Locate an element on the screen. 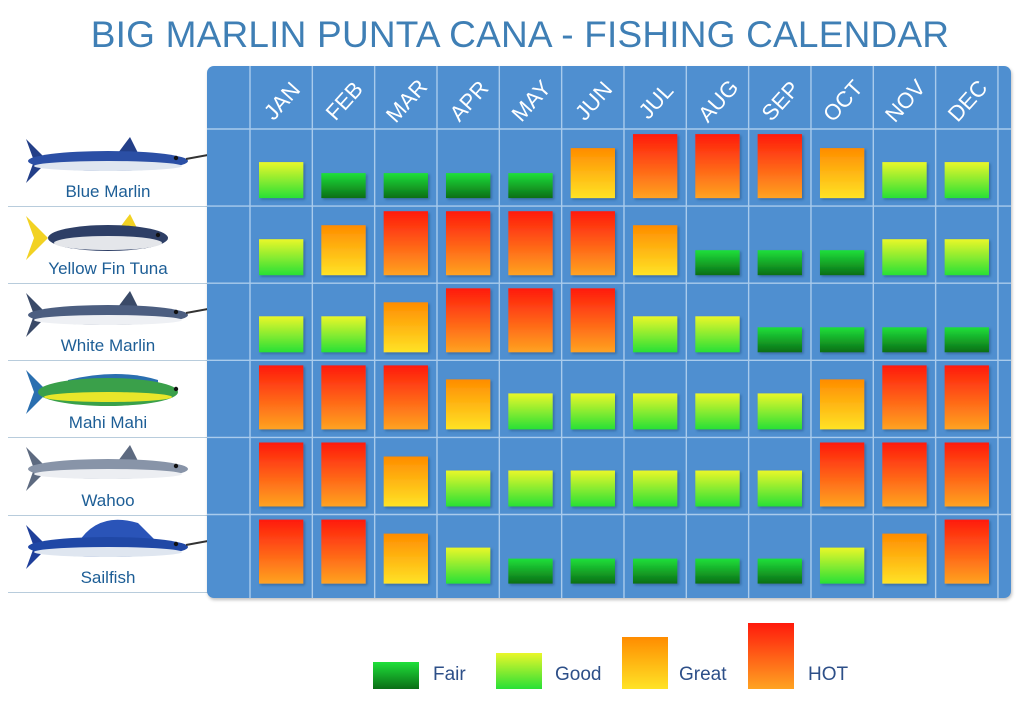  bar-blue-marlin-mar is located at coordinates (405, 186).